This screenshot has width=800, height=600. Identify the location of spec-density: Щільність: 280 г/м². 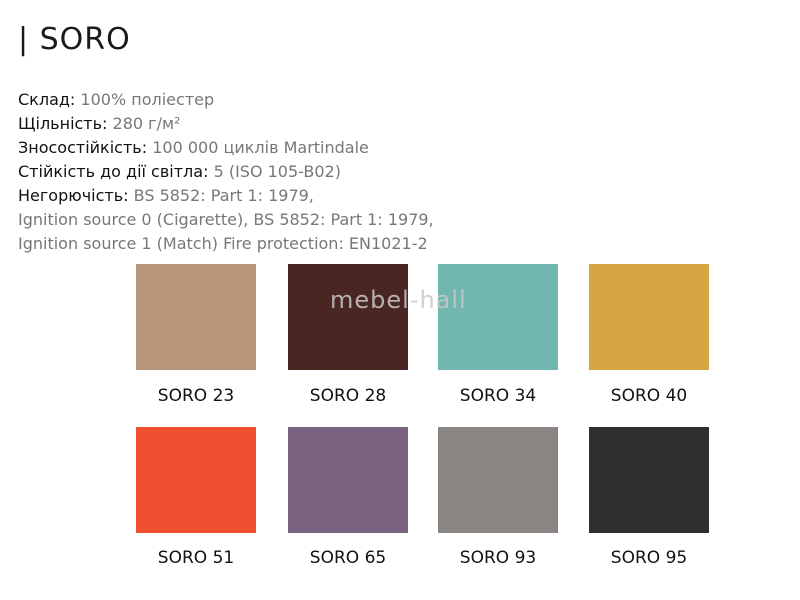
(99, 123).